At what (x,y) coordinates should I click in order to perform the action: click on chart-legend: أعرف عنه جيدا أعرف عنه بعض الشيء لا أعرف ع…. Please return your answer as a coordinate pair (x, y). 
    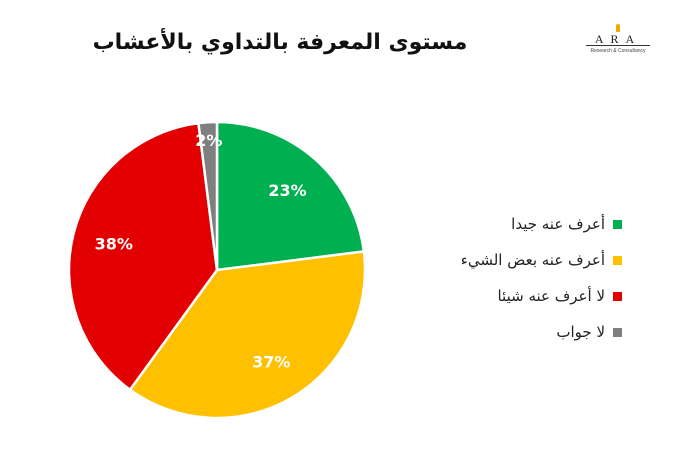
    Looking at the image, I should click on (530, 278).